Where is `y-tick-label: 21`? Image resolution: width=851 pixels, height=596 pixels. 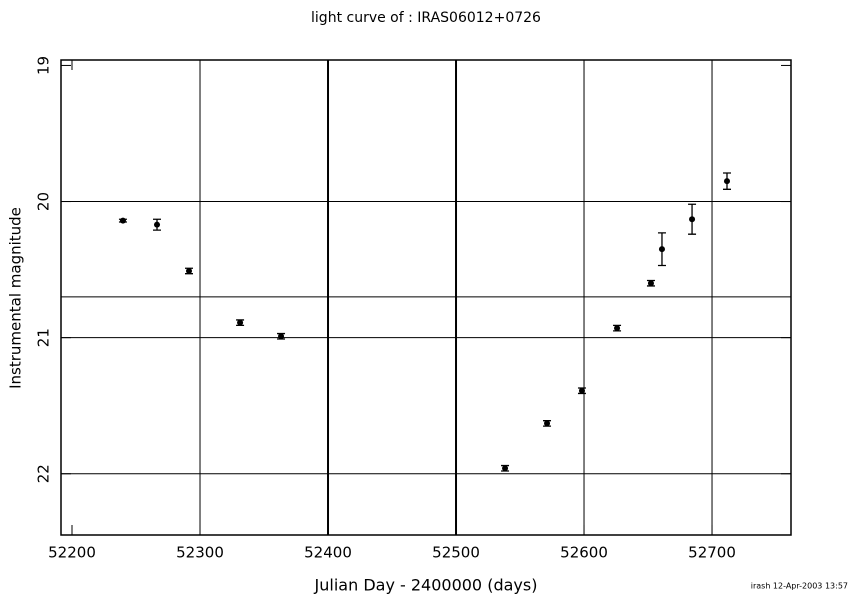
y-tick-label: 21 is located at coordinates (44, 337).